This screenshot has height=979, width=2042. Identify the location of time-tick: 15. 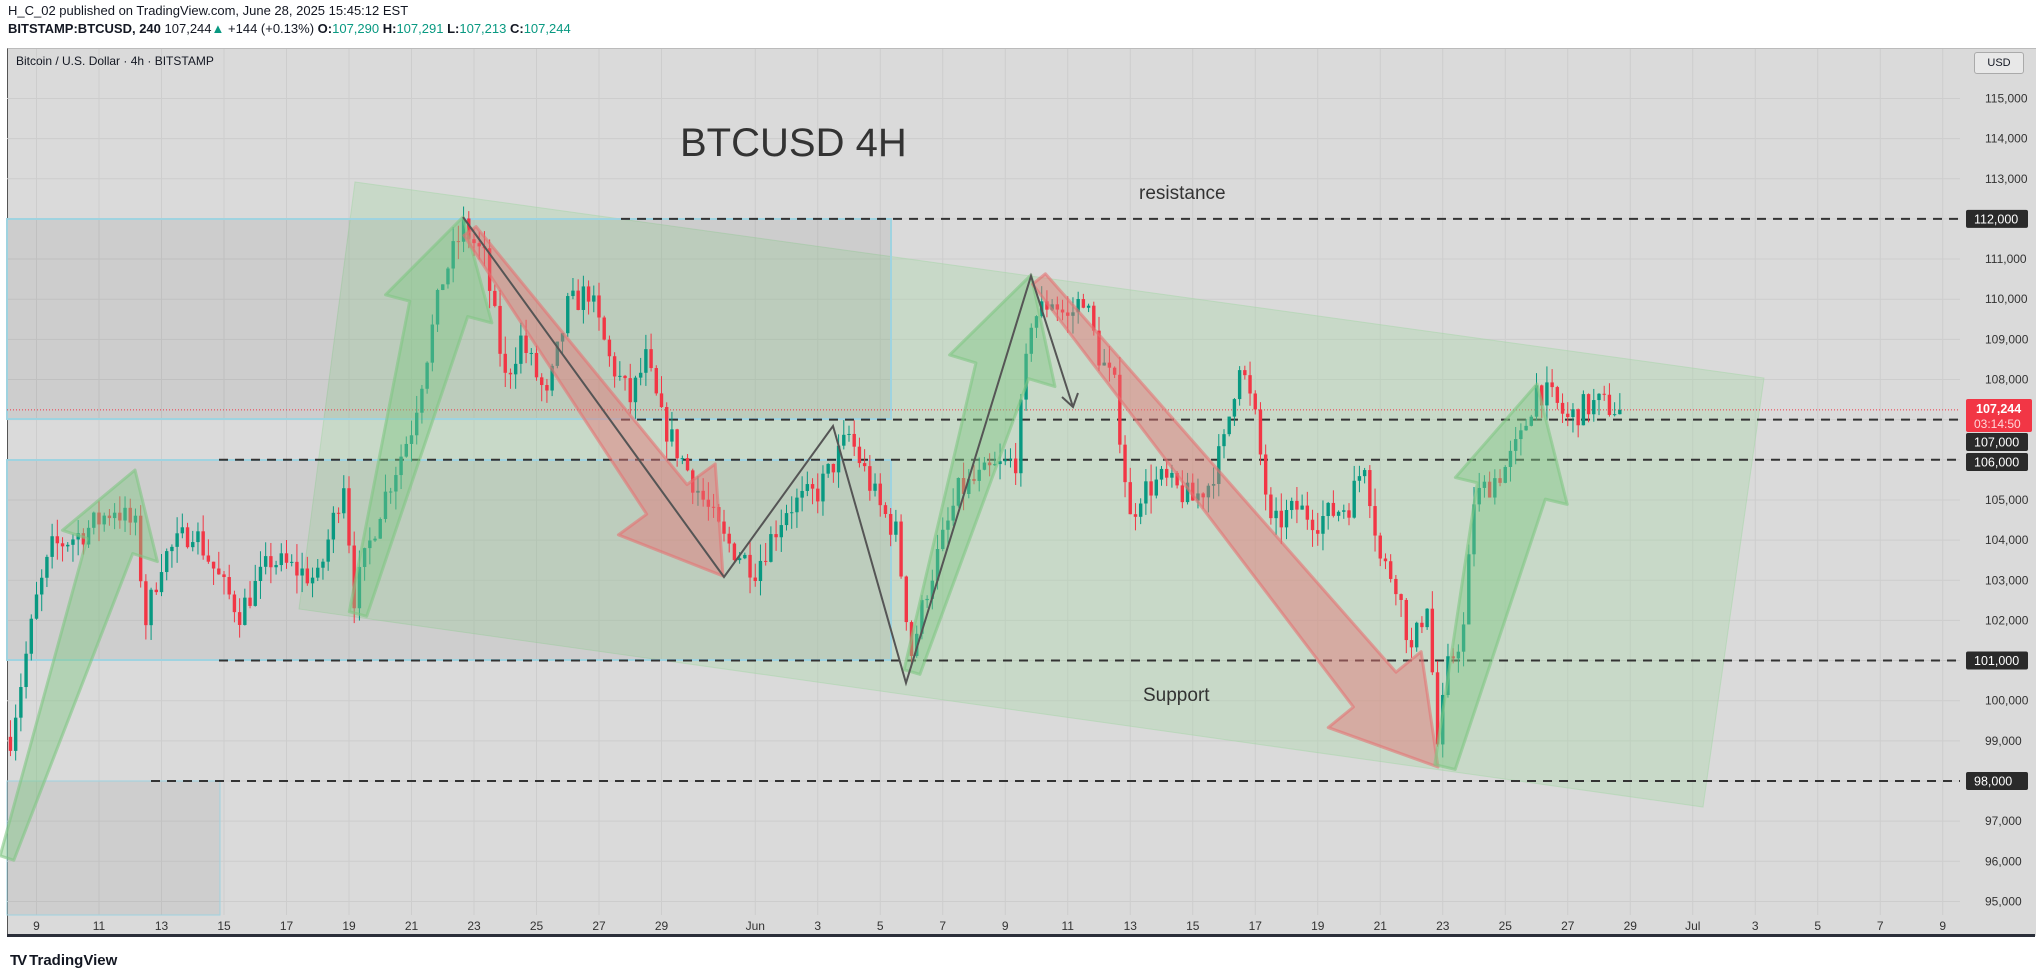
(1193, 926).